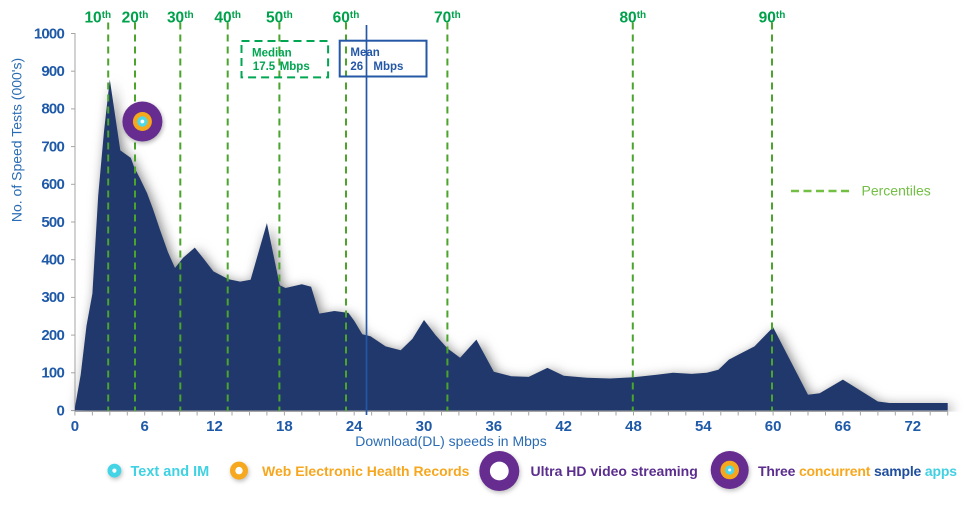 The width and height of the screenshot is (975, 509). I want to click on svg-text: 100, so click(52, 373).